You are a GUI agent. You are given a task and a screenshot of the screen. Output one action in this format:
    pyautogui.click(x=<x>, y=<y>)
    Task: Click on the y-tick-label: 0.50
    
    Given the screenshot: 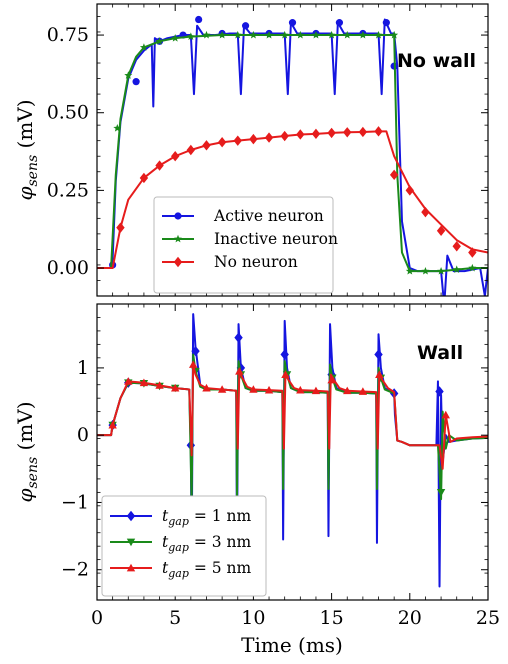 What is the action you would take?
    pyautogui.click(x=68, y=113)
    